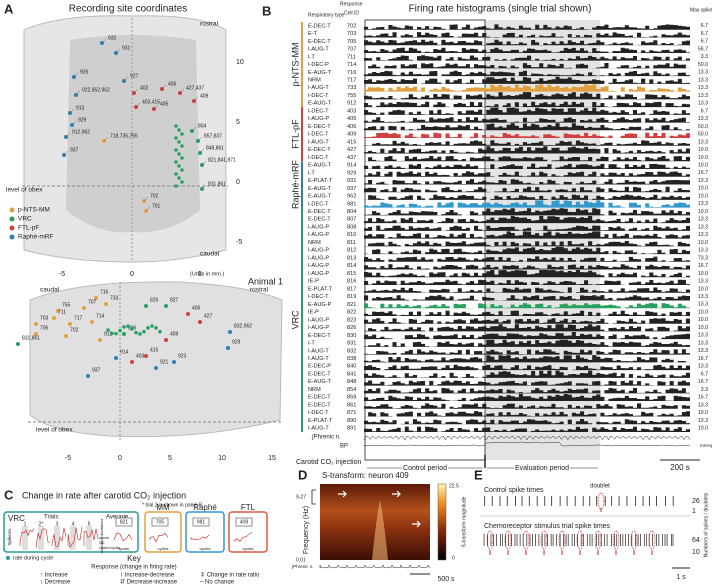 This screenshot has height=584, width=712. What do you see at coordinates (108, 334) in the screenshot?
I see `site-label: 912` at bounding box center [108, 334].